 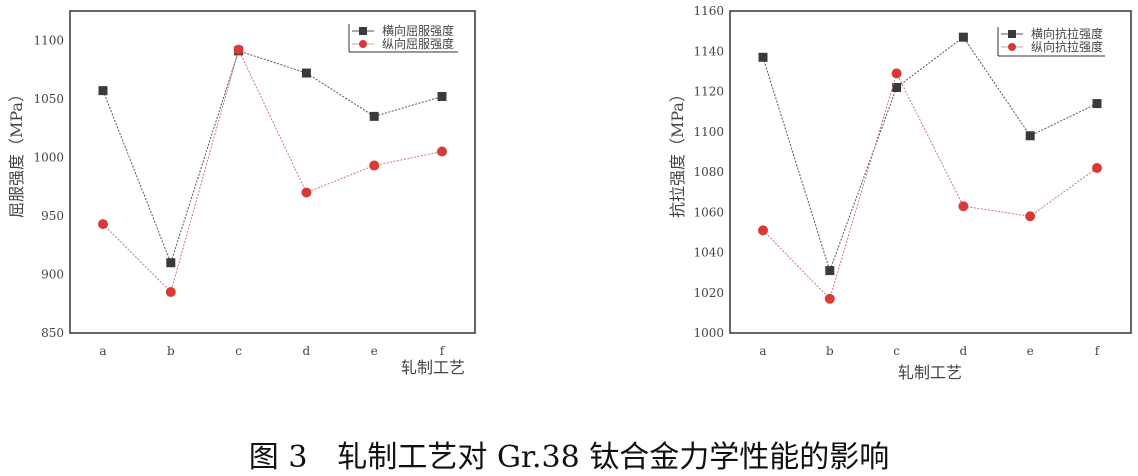 I want to click on legend-label: 横向抗拉强度, so click(x=1067, y=33).